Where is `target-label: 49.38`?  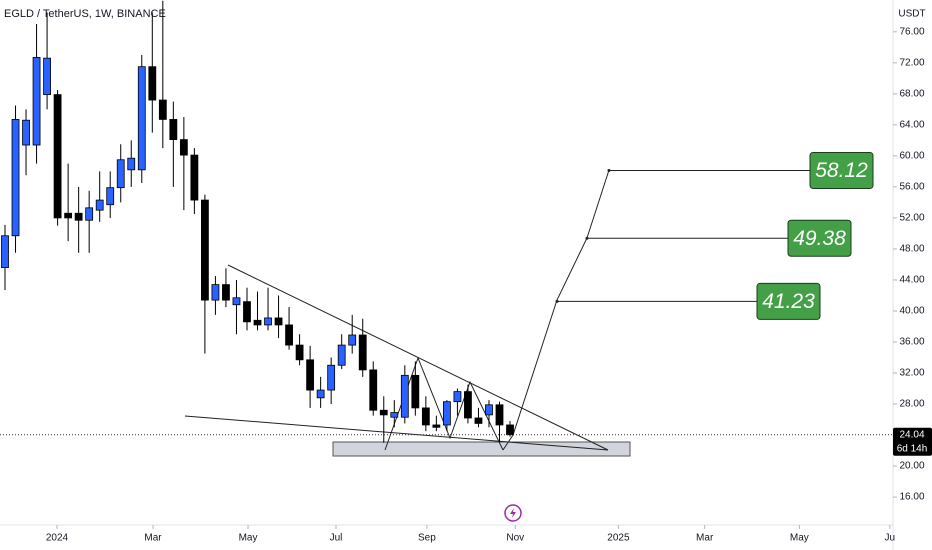
target-label: 49.38 is located at coordinates (819, 238).